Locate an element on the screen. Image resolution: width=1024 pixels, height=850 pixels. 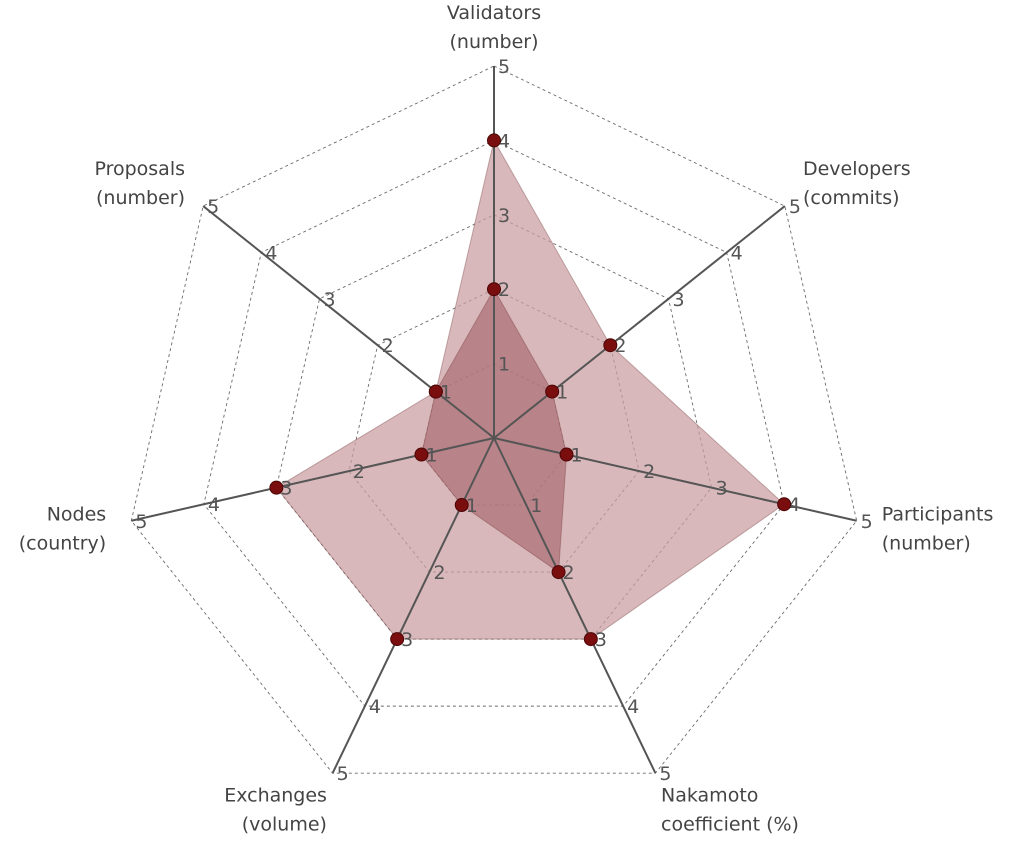
axis-label-4: Nakamoto coefficient (%) is located at coordinates (730, 810).